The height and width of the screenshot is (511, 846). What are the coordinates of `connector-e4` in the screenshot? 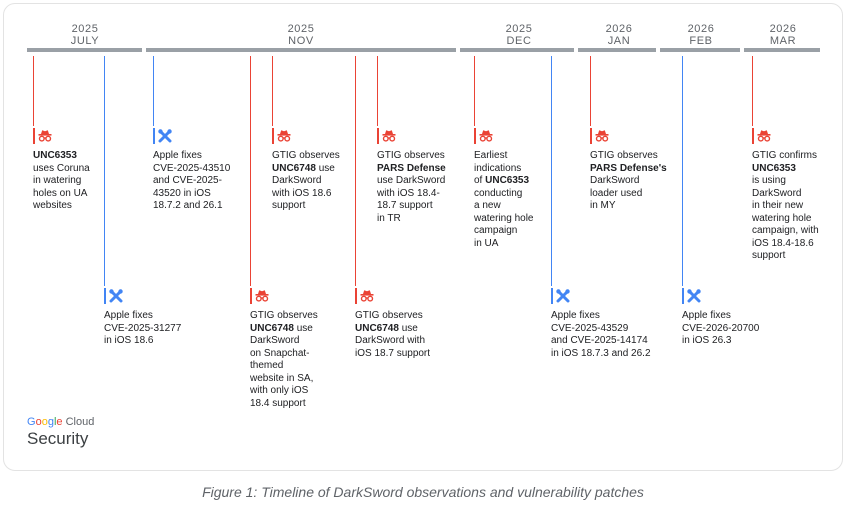 It's located at (250, 171).